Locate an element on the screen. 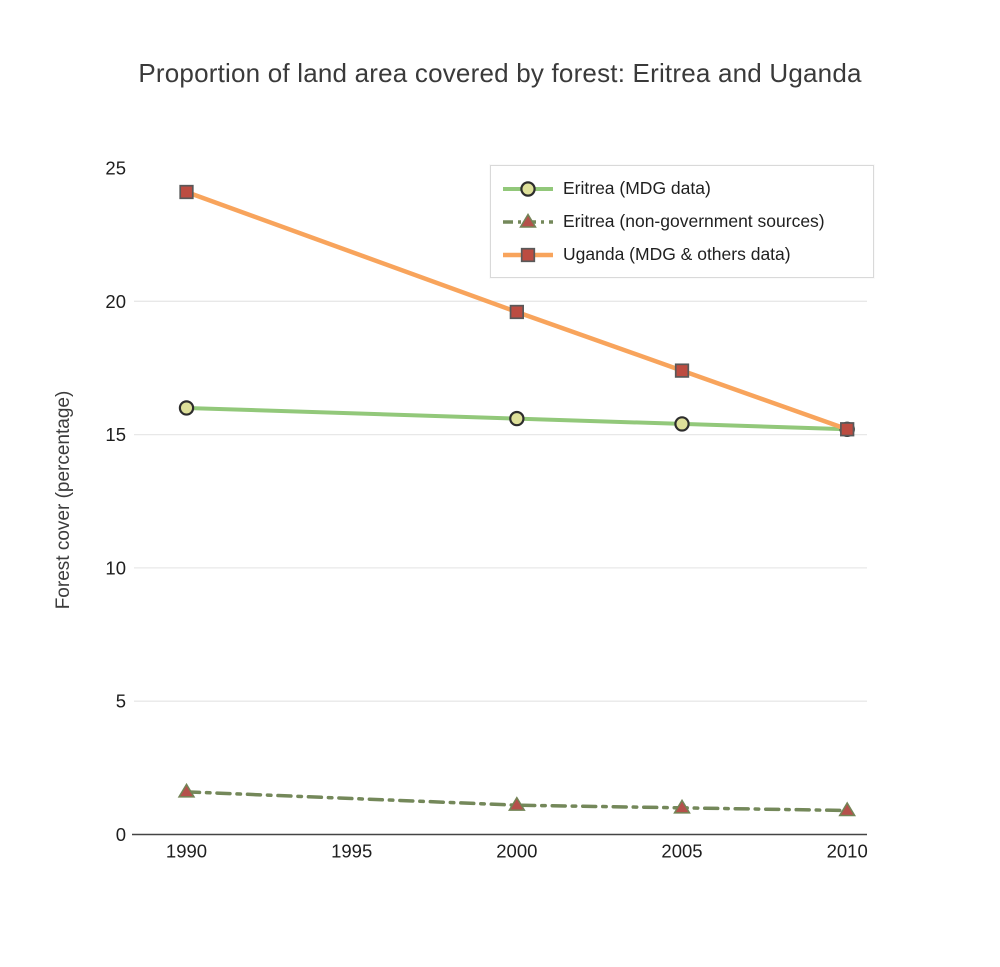  marker-circle-series-0-pt-1990 is located at coordinates (186, 408).